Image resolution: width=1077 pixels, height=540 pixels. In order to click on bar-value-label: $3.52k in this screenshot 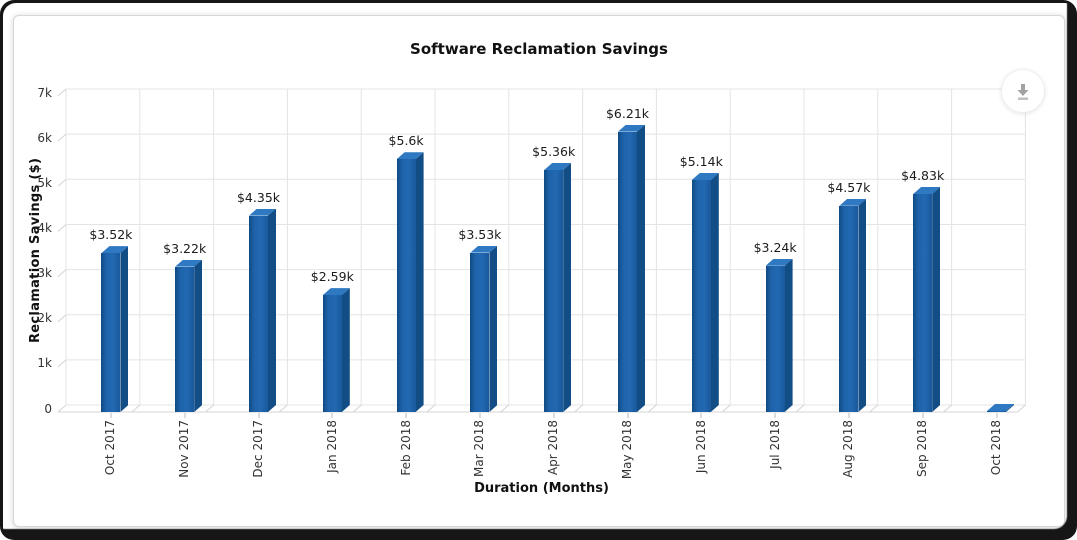, I will do `click(111, 235)`.